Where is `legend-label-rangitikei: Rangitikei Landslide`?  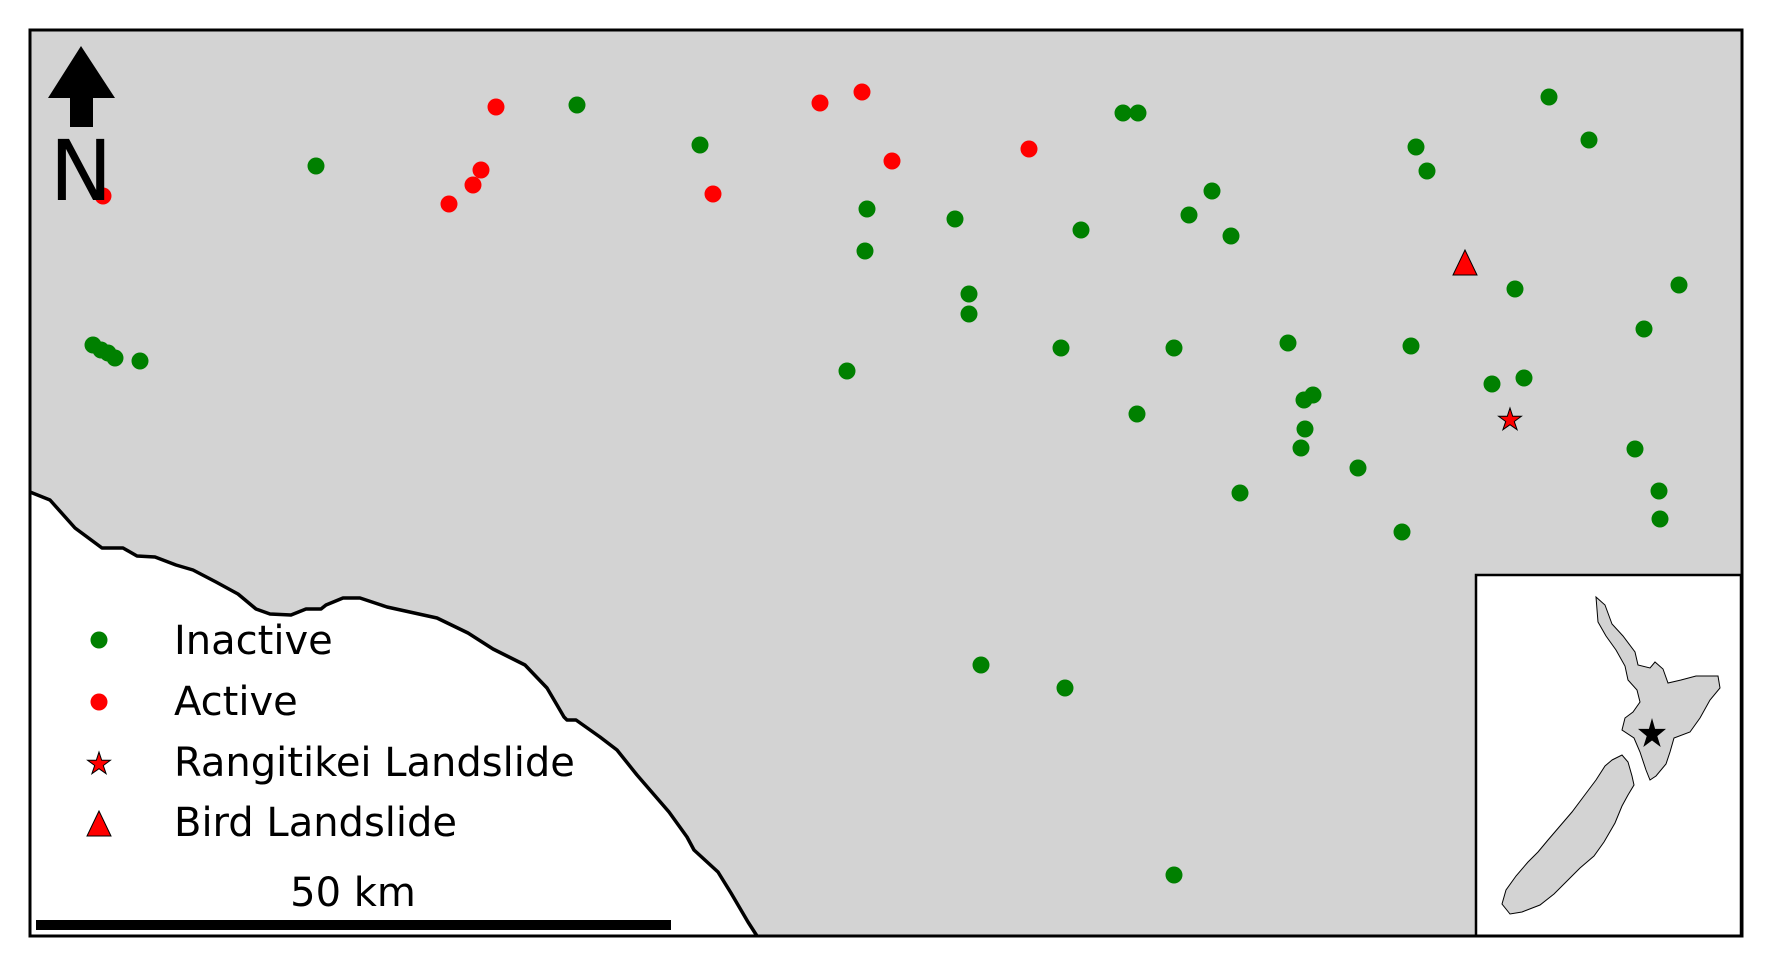 legend-label-rangitikei: Rangitikei Landslide is located at coordinates (374, 763).